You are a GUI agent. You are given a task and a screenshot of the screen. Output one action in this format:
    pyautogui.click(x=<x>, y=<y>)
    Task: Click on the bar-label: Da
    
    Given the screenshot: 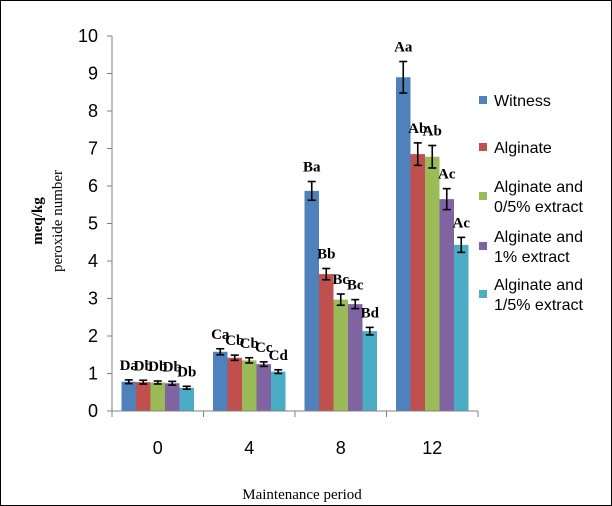 What is the action you would take?
    pyautogui.click(x=129, y=366)
    